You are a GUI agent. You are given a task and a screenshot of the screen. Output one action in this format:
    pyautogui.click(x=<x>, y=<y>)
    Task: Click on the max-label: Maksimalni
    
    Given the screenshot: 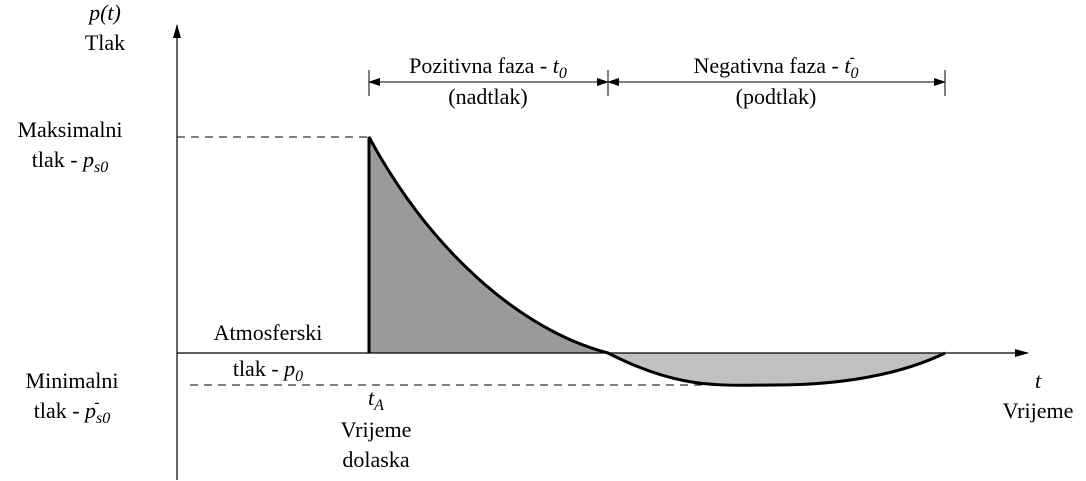 What is the action you would take?
    pyautogui.click(x=69, y=129)
    